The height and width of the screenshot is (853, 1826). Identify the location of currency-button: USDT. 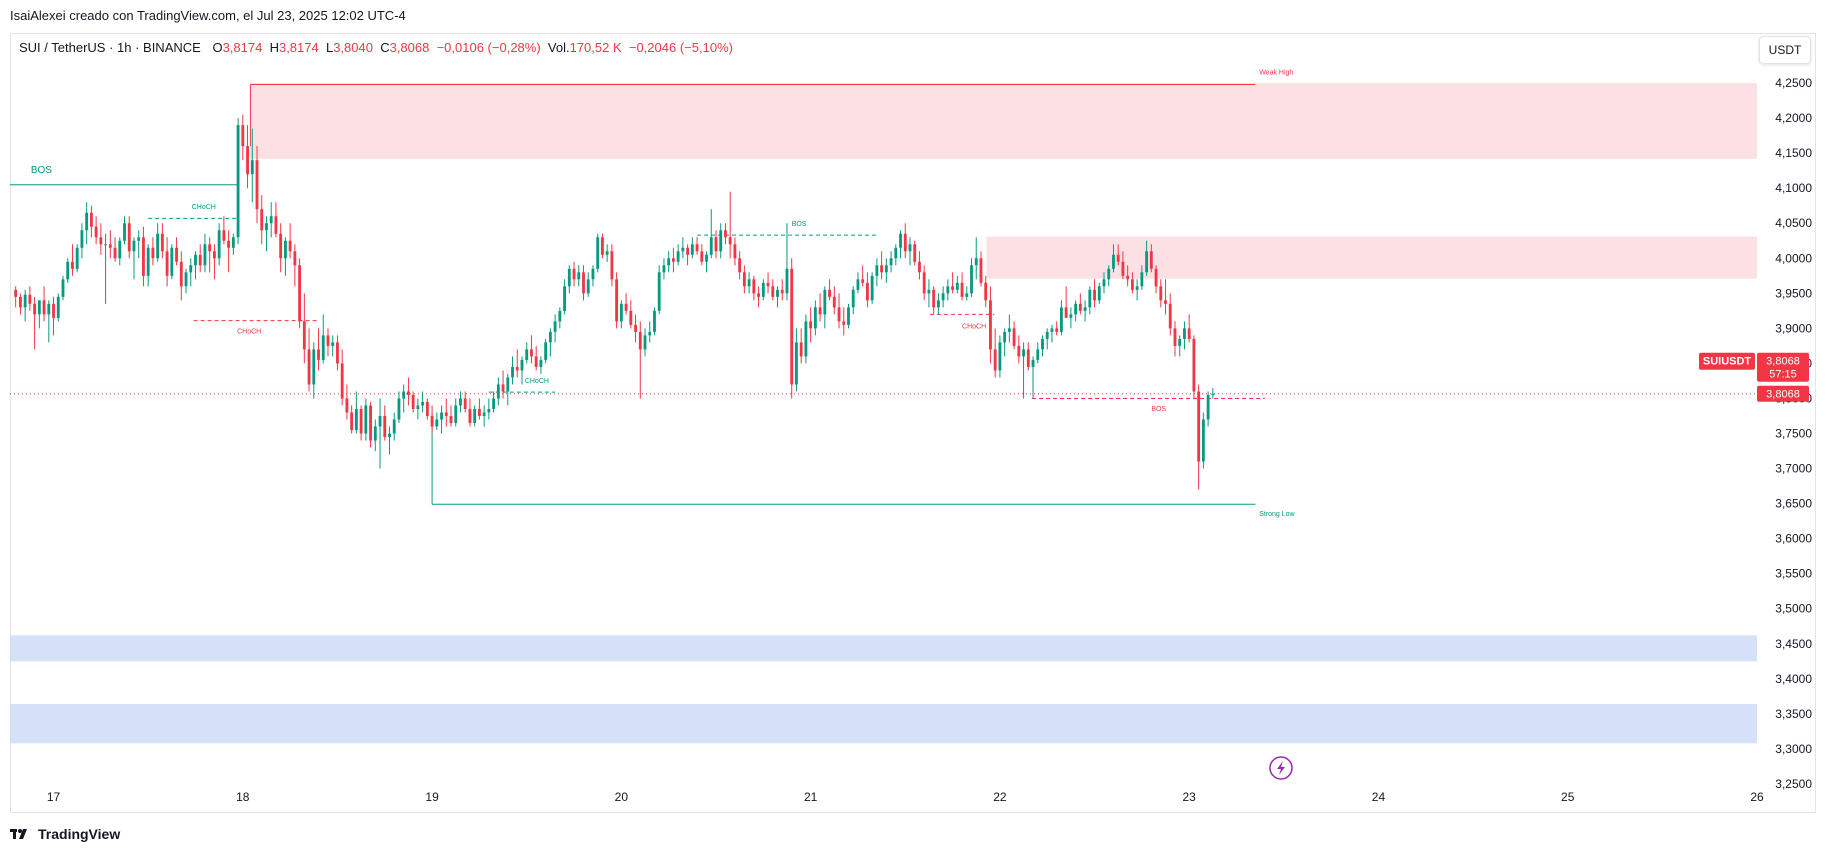
(1785, 50).